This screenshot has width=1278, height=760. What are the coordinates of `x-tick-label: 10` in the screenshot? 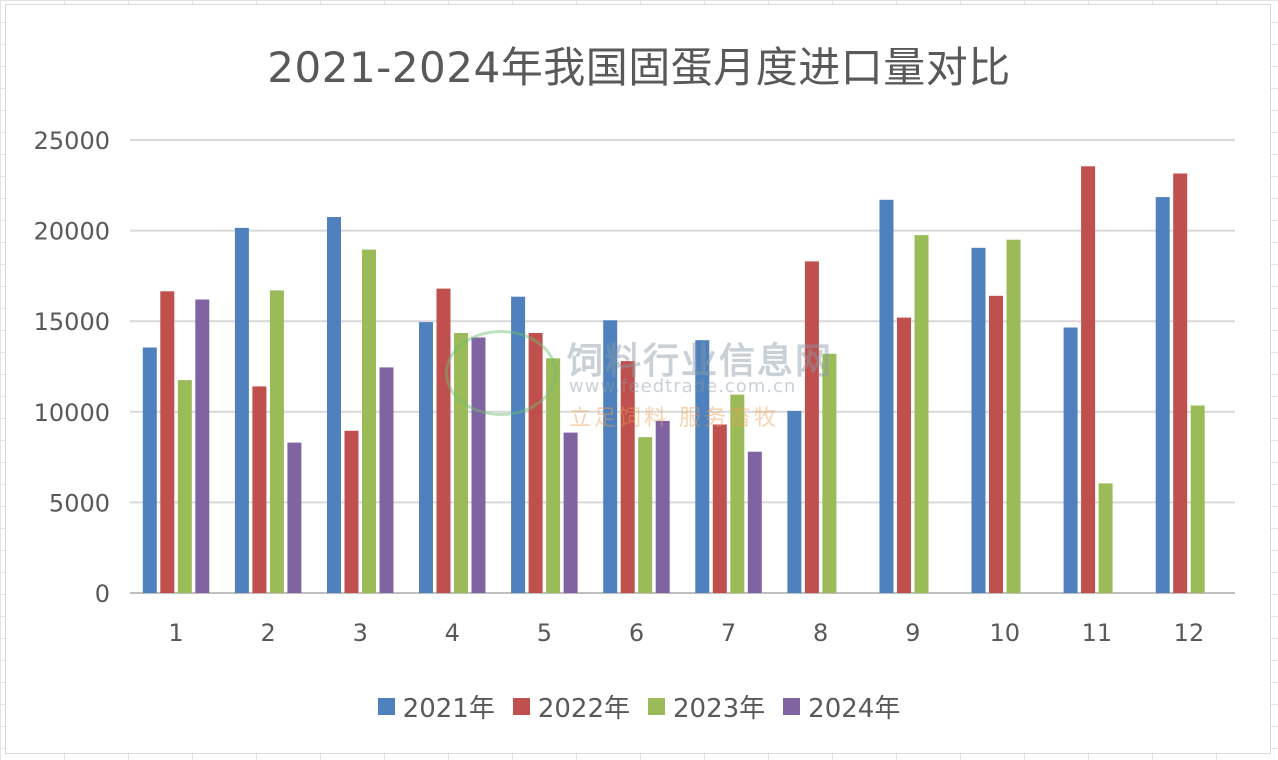 It's located at (1005, 633).